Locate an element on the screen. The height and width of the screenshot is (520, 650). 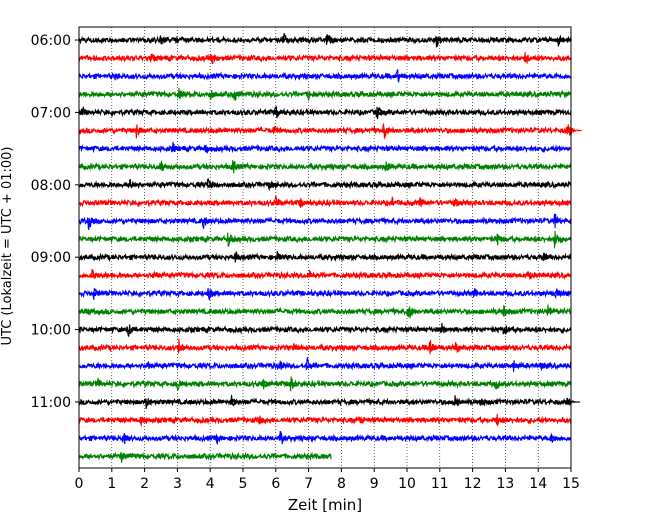
x-tick-label: 0 is located at coordinates (79, 484).